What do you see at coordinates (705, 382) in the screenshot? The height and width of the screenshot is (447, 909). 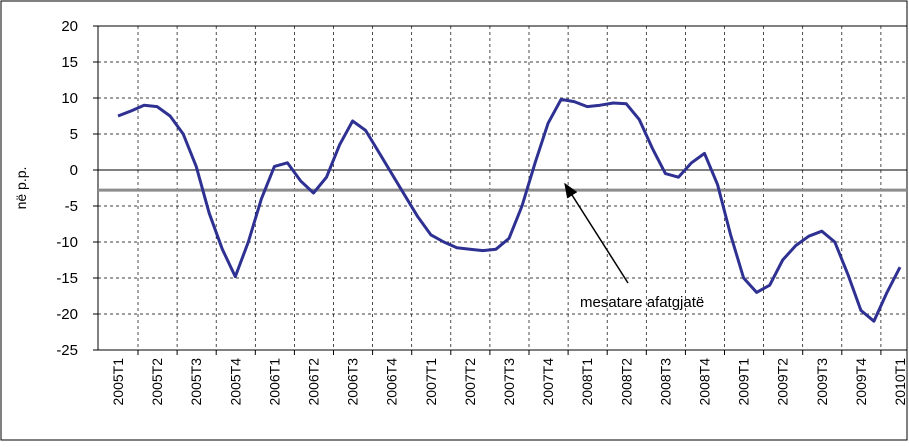 I see `x-tick-label: 2008T4` at bounding box center [705, 382].